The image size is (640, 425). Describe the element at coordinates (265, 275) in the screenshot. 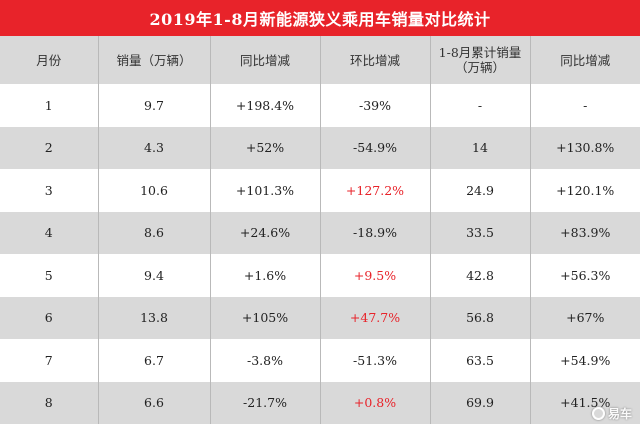

I see `cell-yoy: +1.6%` at that location.